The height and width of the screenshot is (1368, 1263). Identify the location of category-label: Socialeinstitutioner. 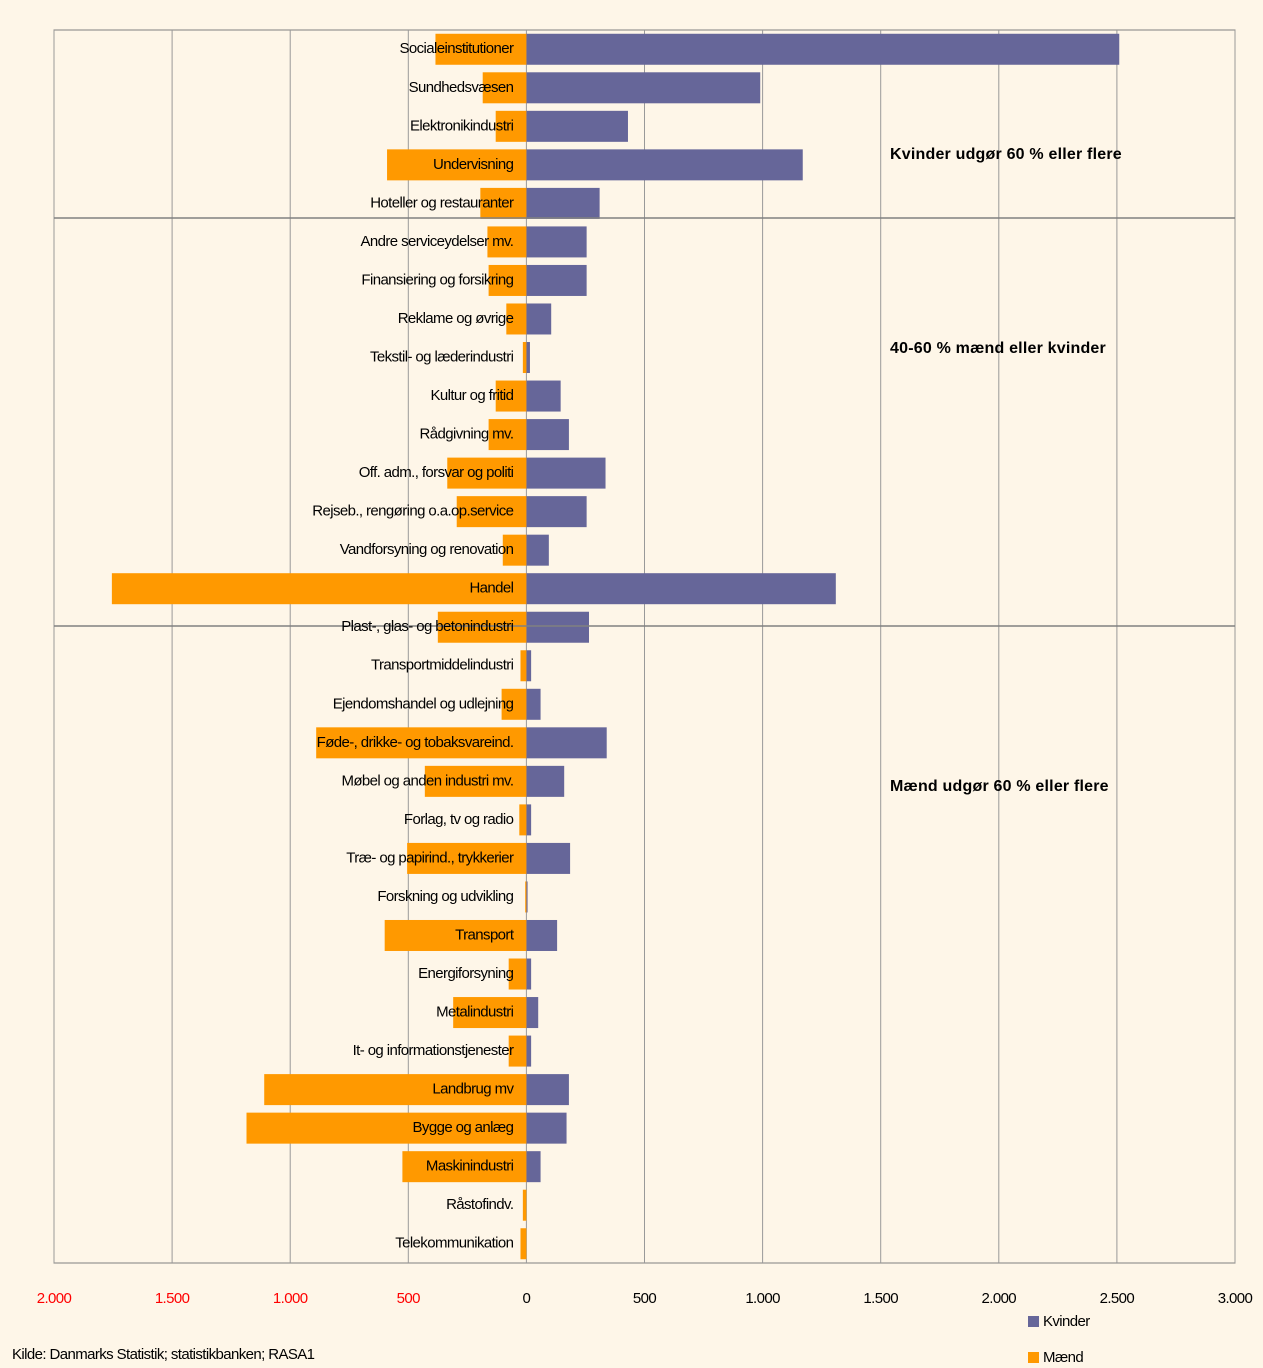
(456, 48).